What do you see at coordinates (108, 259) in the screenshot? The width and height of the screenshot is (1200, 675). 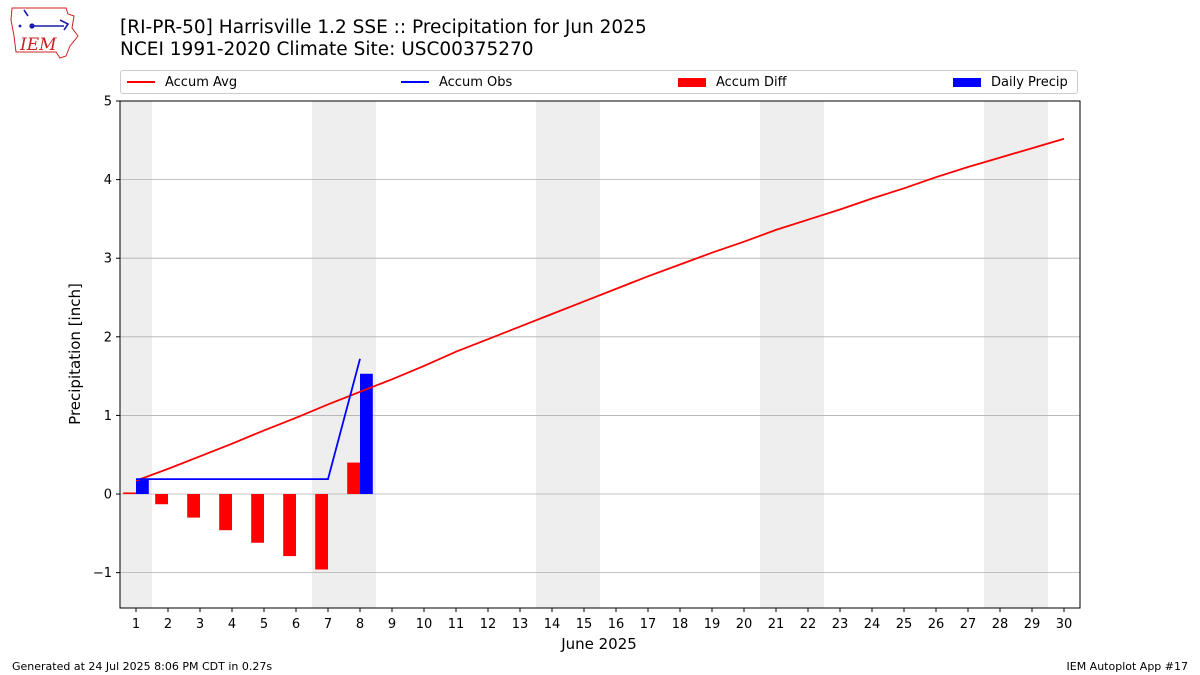 I see `y-tick-label: 3` at bounding box center [108, 259].